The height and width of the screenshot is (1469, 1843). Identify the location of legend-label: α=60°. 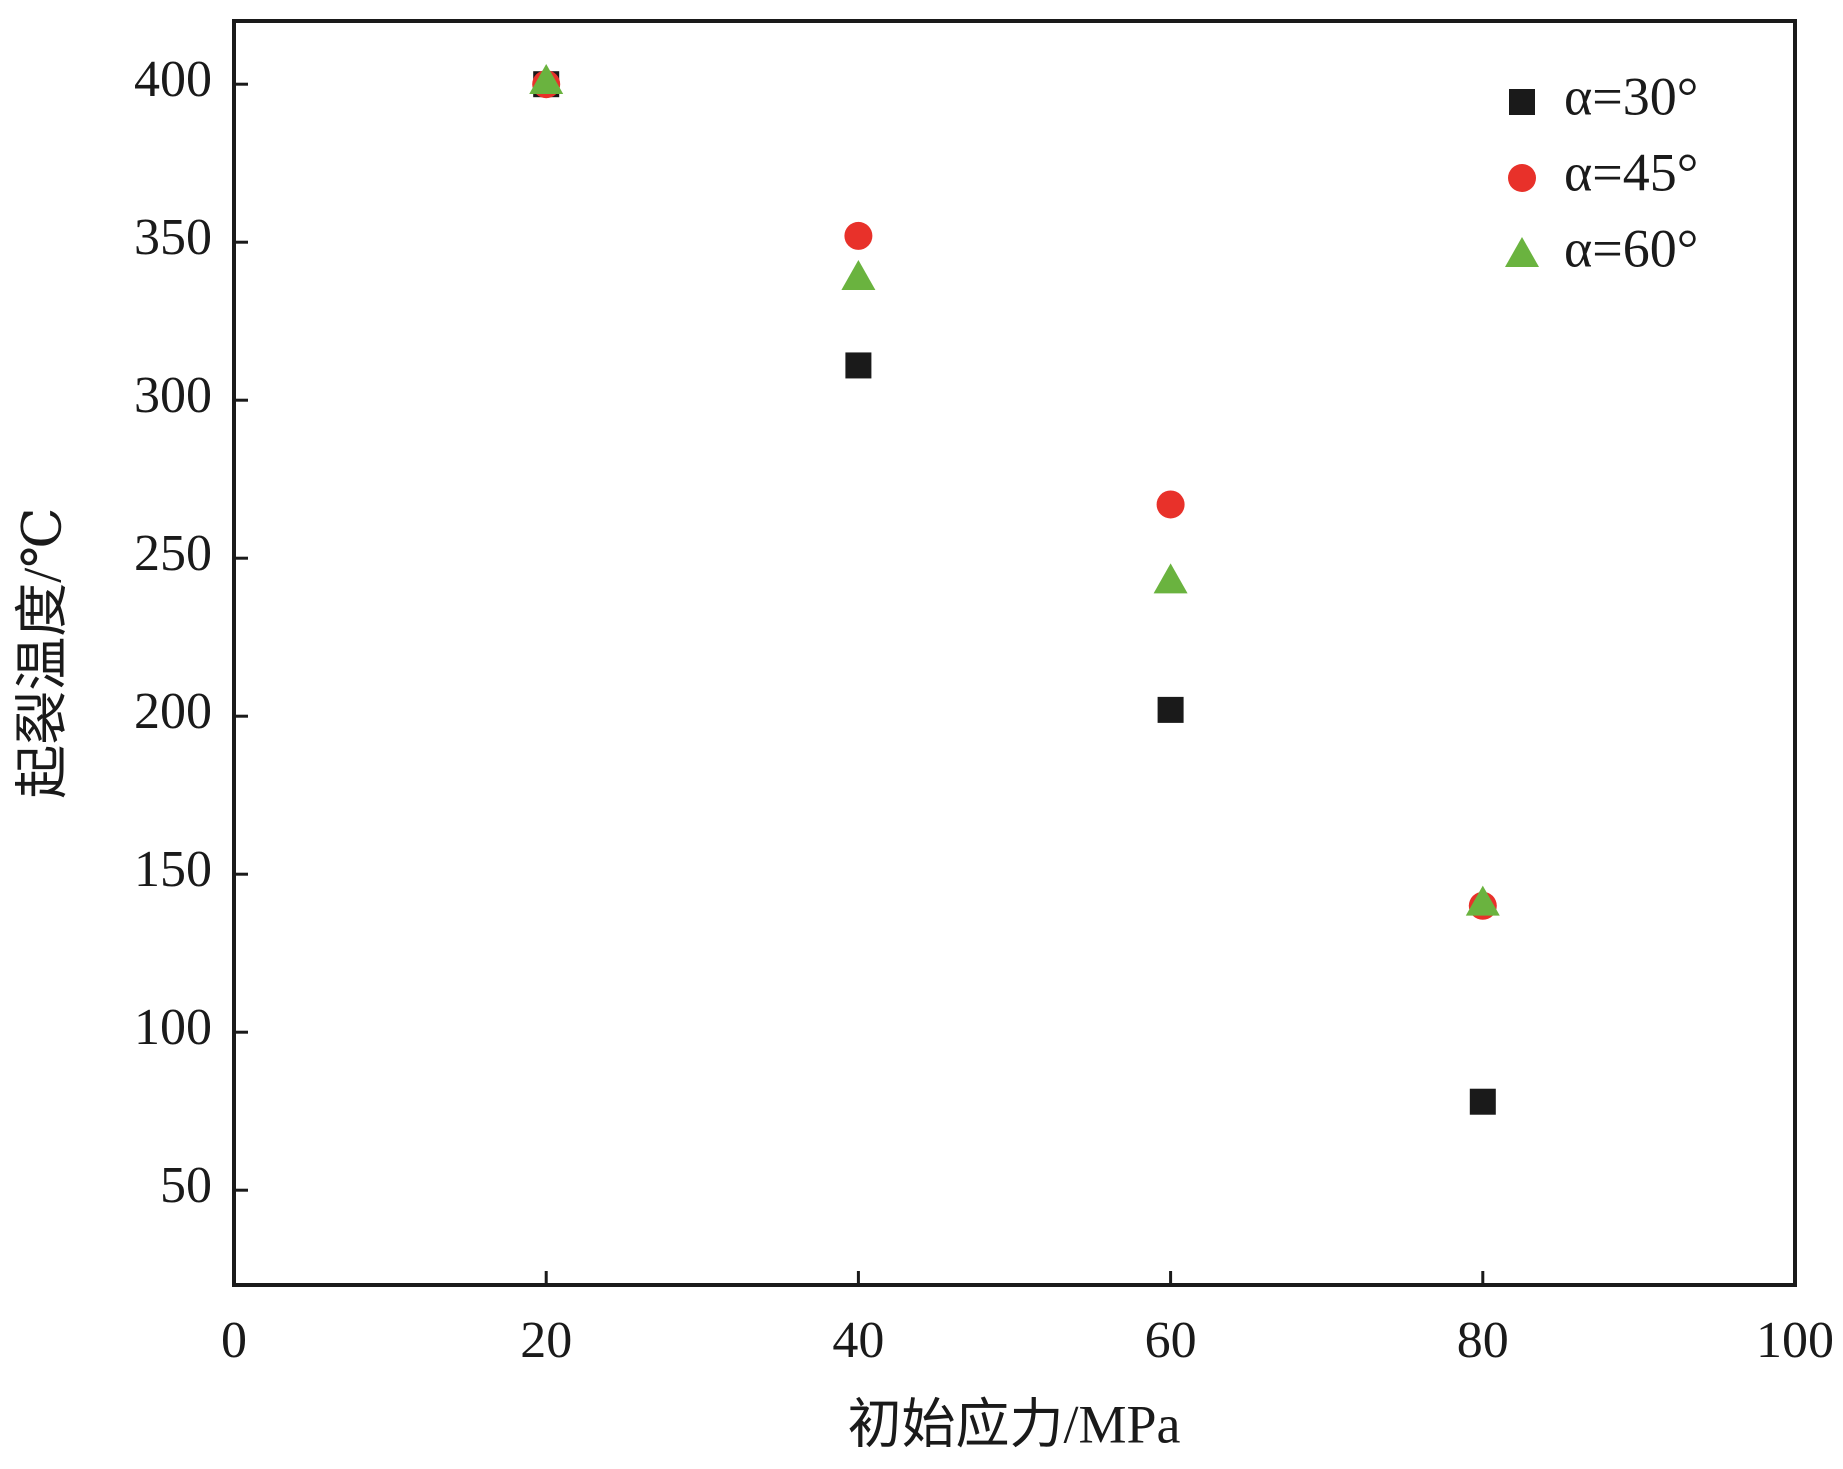
(1631, 248).